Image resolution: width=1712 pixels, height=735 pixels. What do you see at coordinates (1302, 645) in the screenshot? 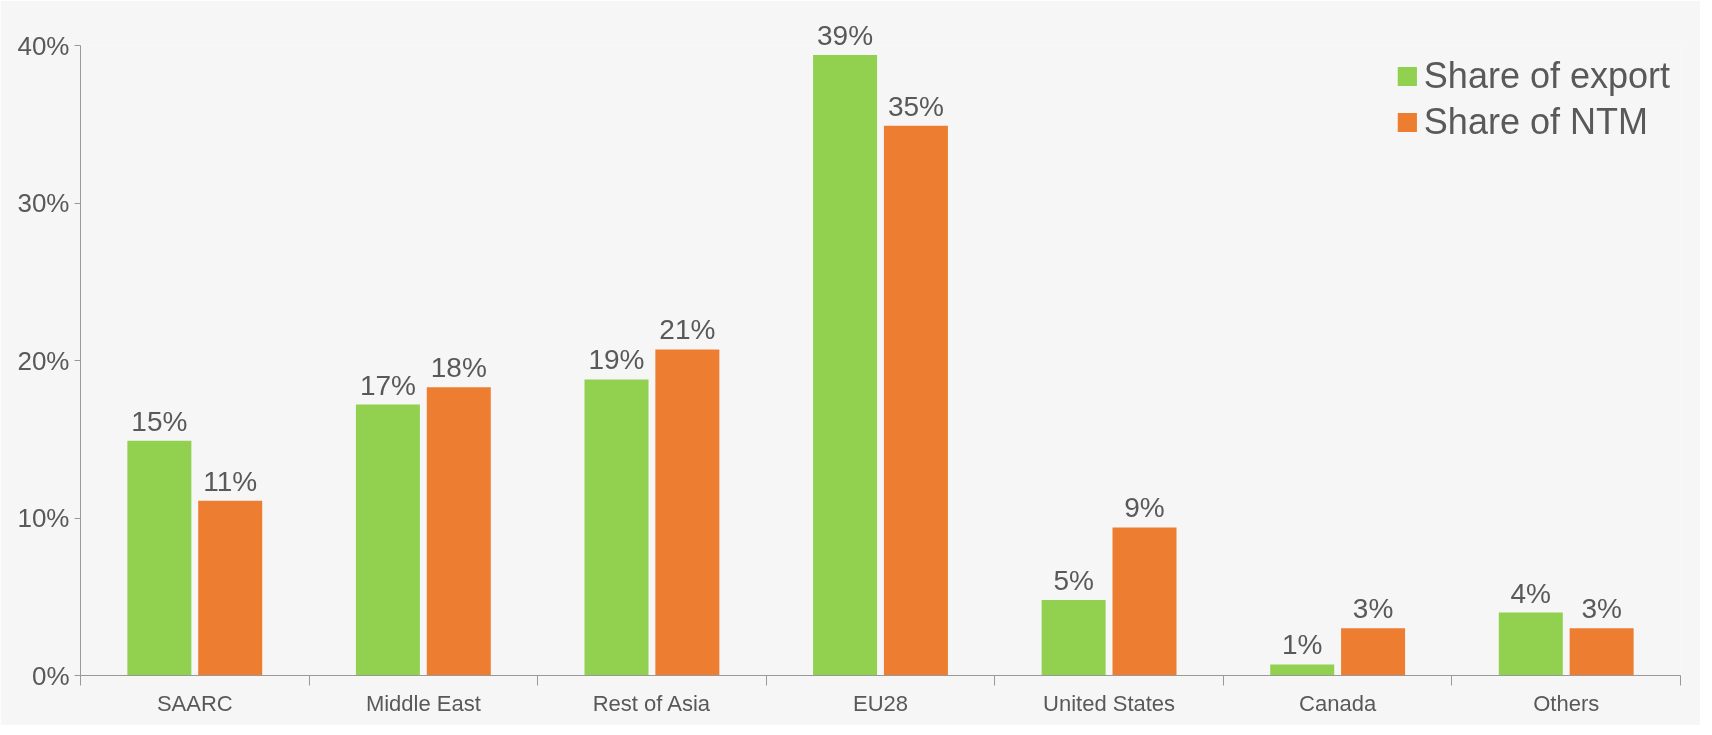
I see `data-label: 1%` at bounding box center [1302, 645].